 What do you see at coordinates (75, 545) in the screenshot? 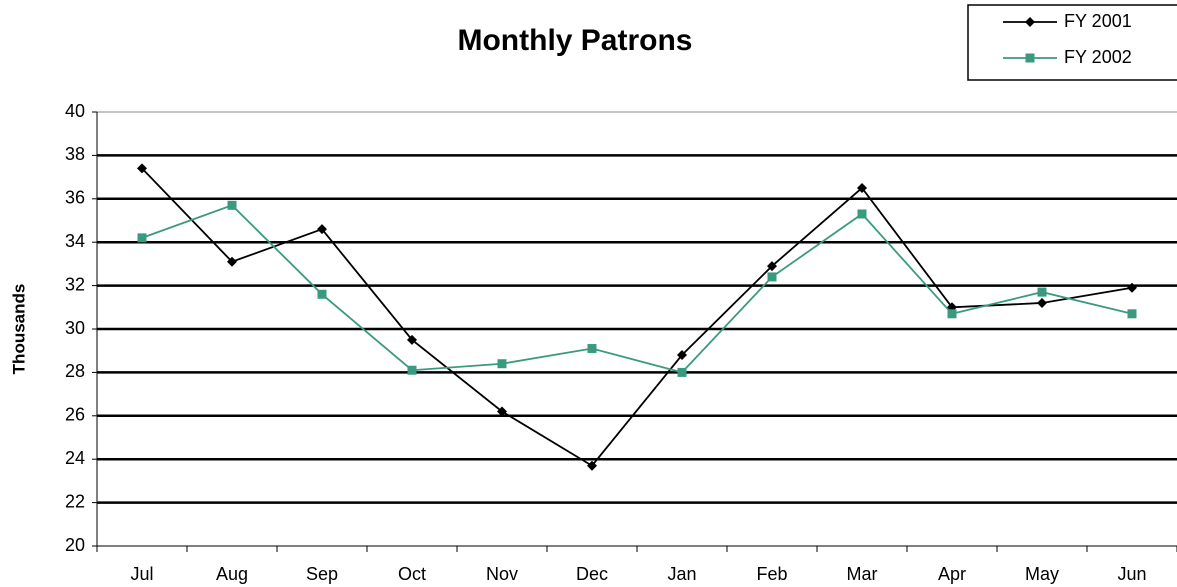
I see `y-tick-label: 20` at bounding box center [75, 545].